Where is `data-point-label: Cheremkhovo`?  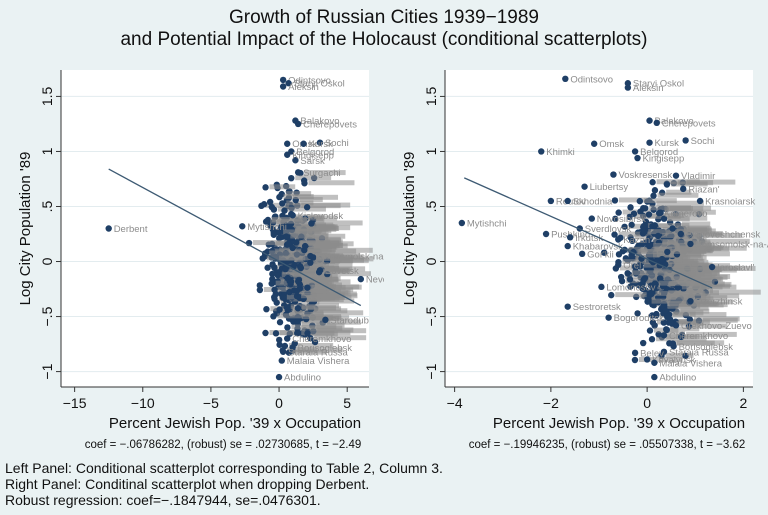 data-point-label: Cheremkhovo is located at coordinates (321, 339).